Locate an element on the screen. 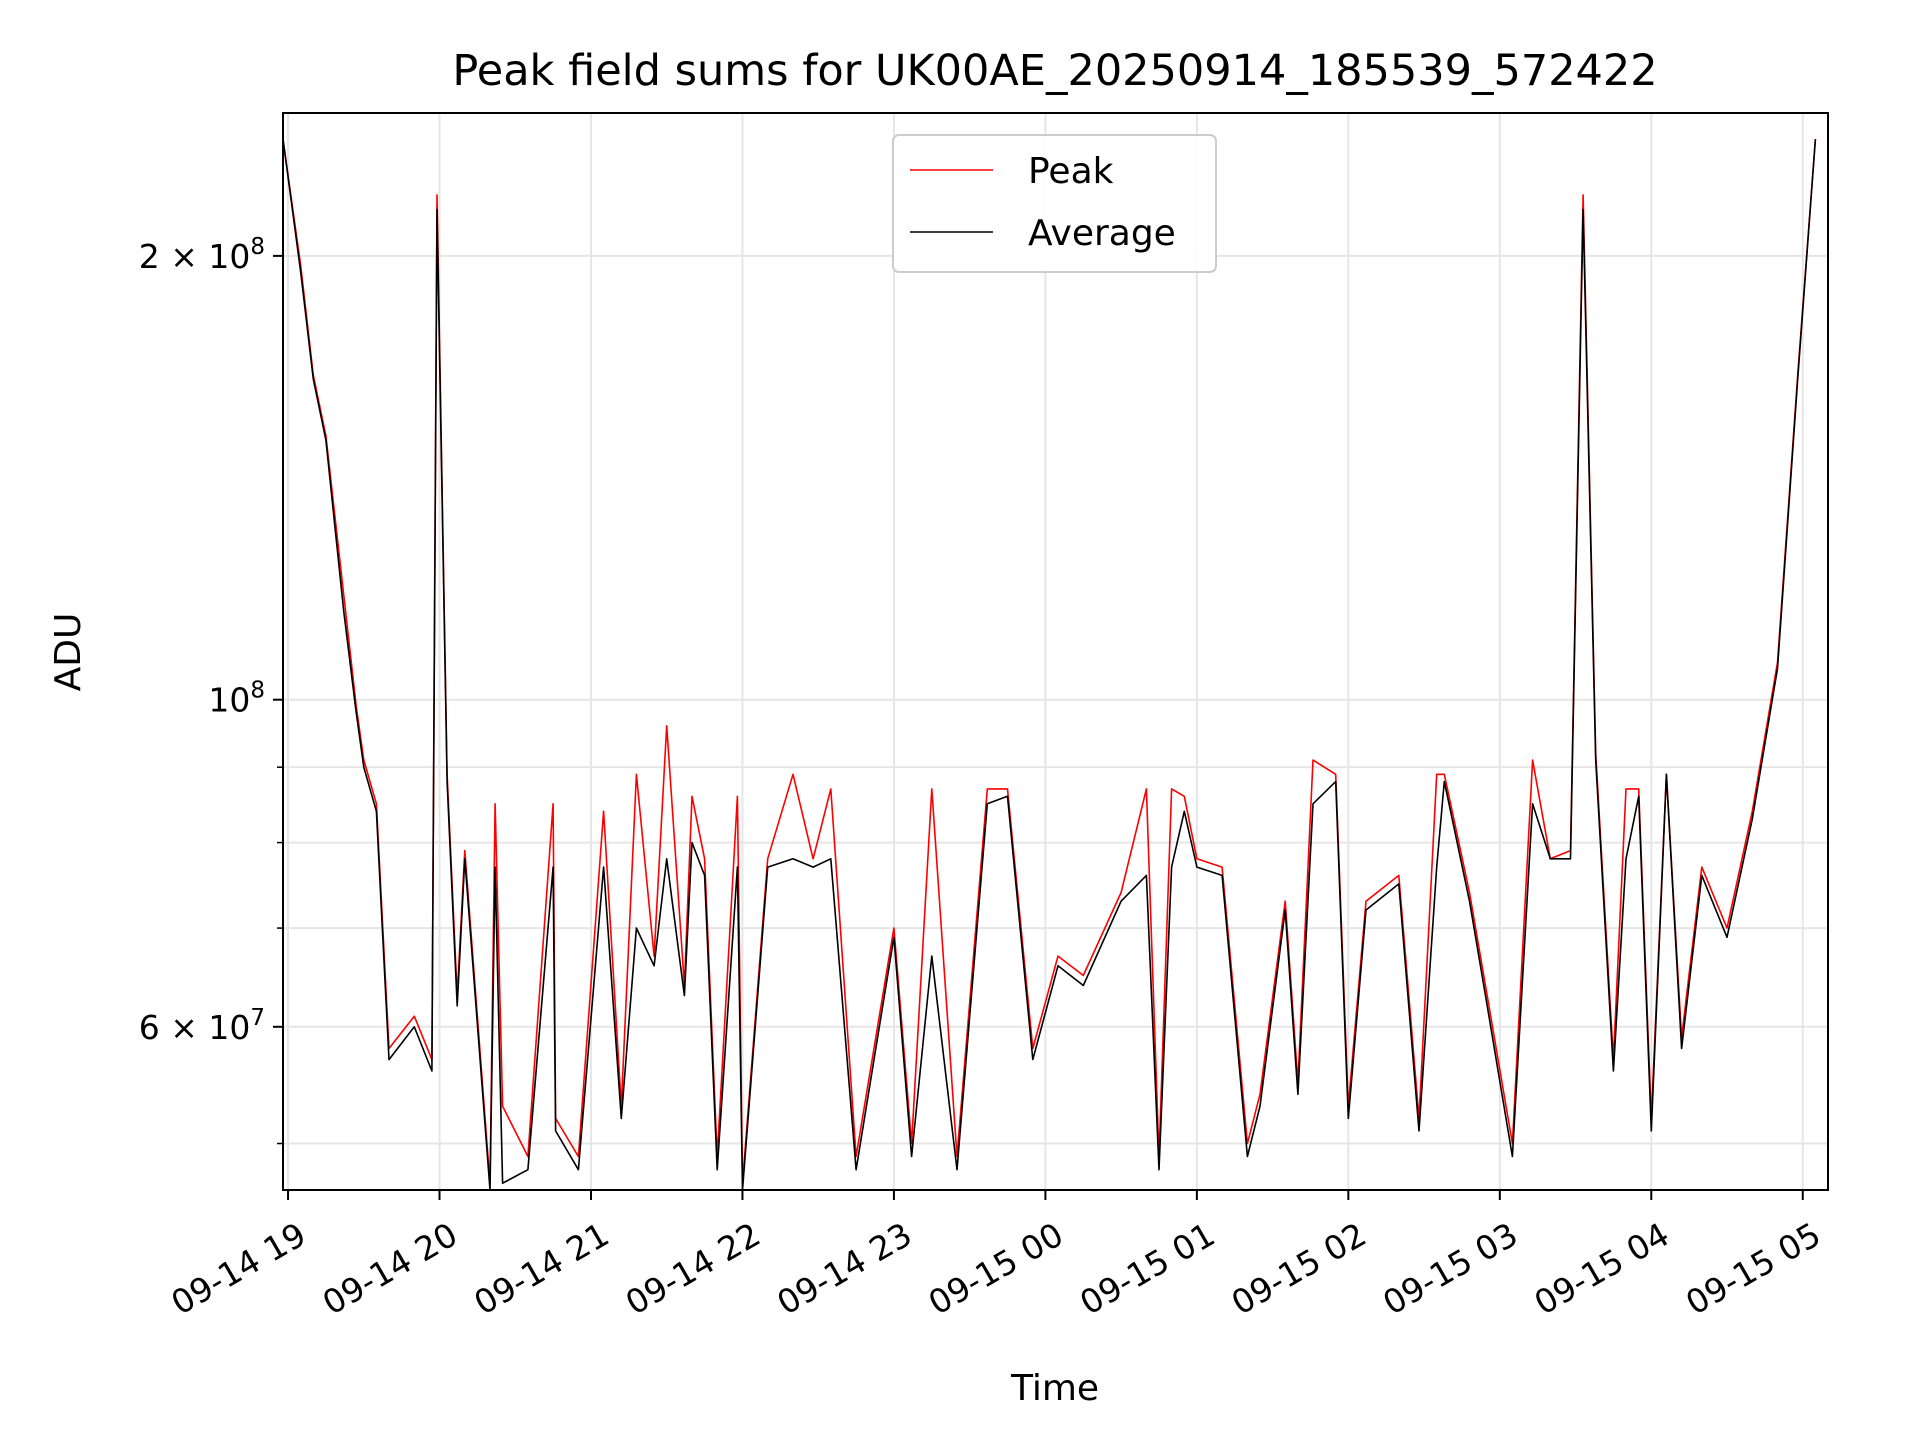 This screenshot has height=1444, width=1920. y-tick-base: 2 × 10 is located at coordinates (195, 256).